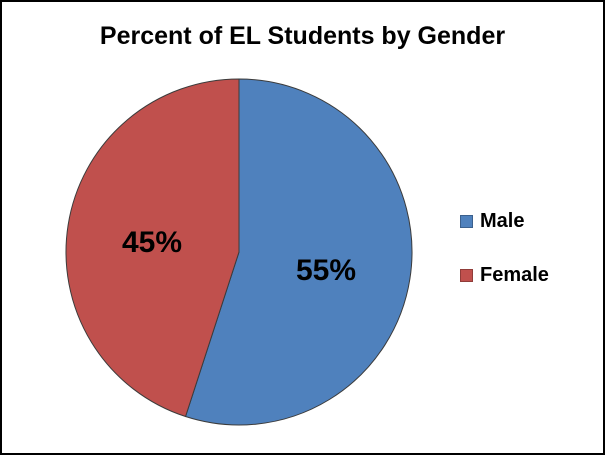  I want to click on data-label-male: 55%, so click(326, 270).